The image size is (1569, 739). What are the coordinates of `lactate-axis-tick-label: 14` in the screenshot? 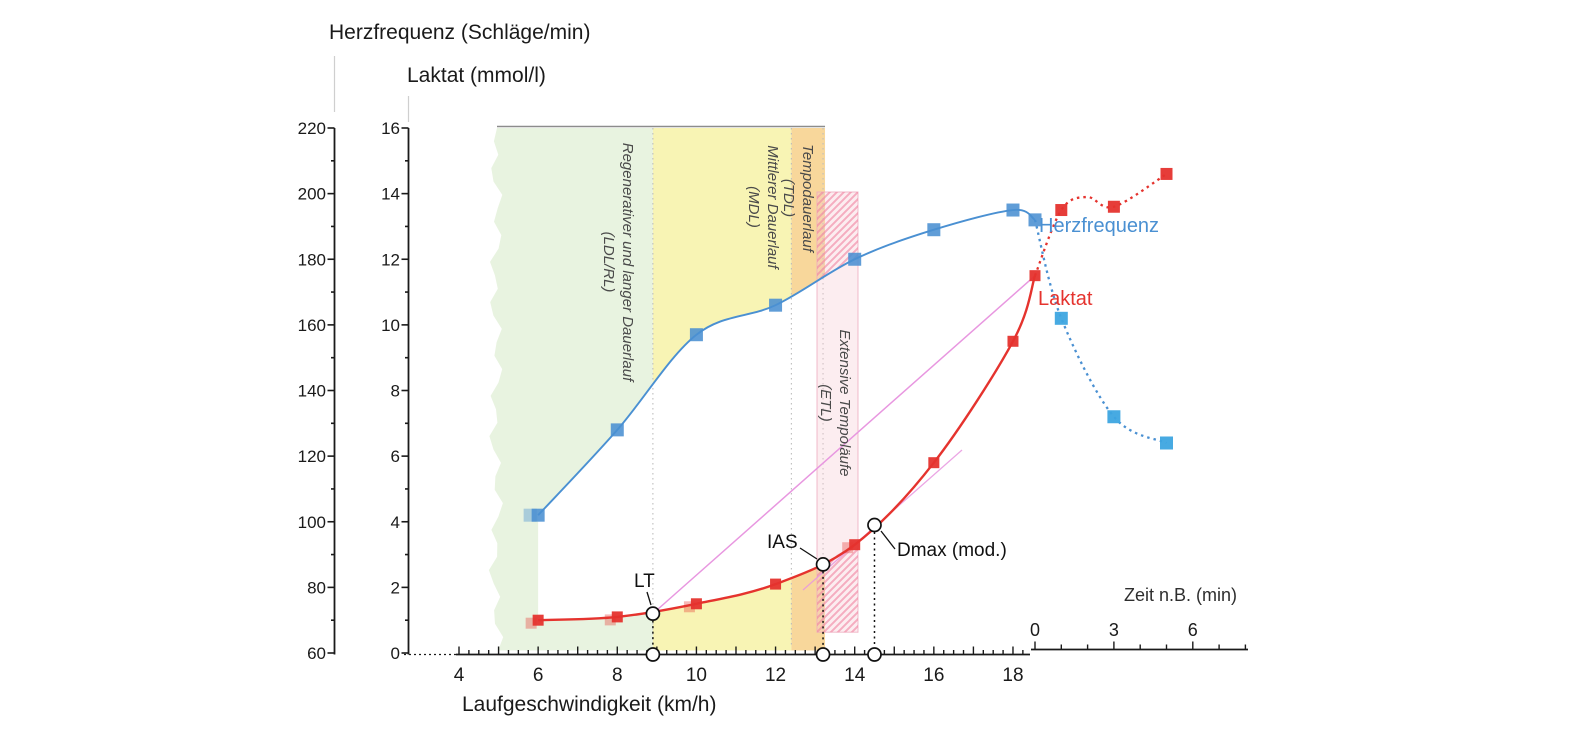 It's located at (390, 194).